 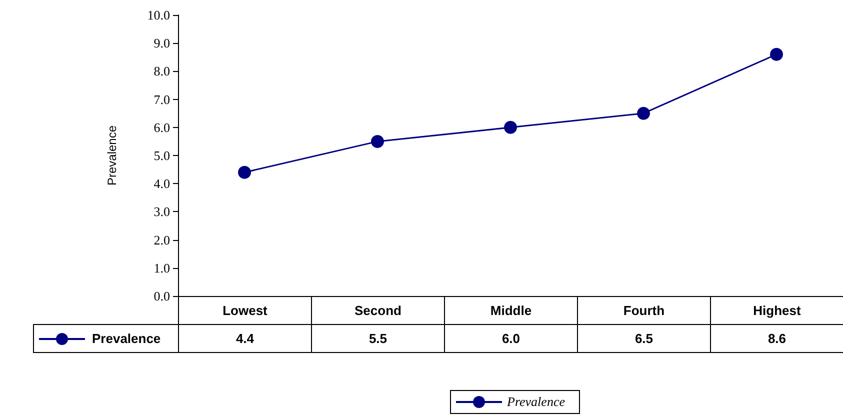 What do you see at coordinates (158, 15) in the screenshot?
I see `y-tick-label: 10.0` at bounding box center [158, 15].